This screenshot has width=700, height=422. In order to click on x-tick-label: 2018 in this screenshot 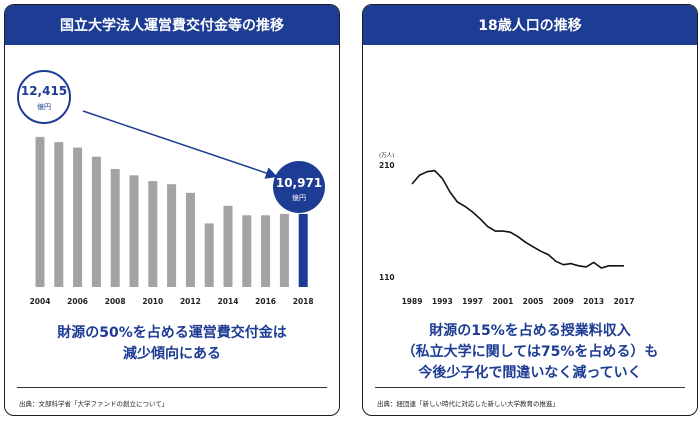, I will do `click(303, 301)`.